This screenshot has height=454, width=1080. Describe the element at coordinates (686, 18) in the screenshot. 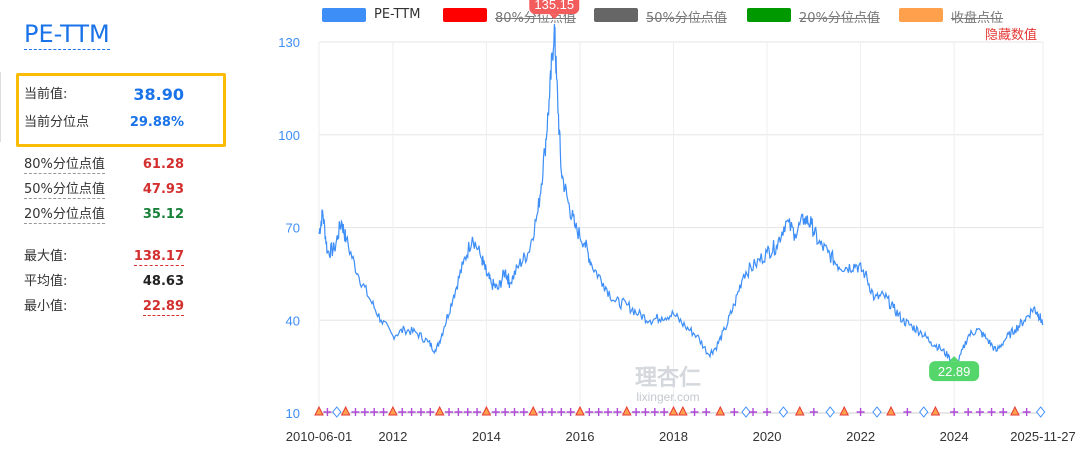

I see `legend-label: 50%分位点值` at that location.